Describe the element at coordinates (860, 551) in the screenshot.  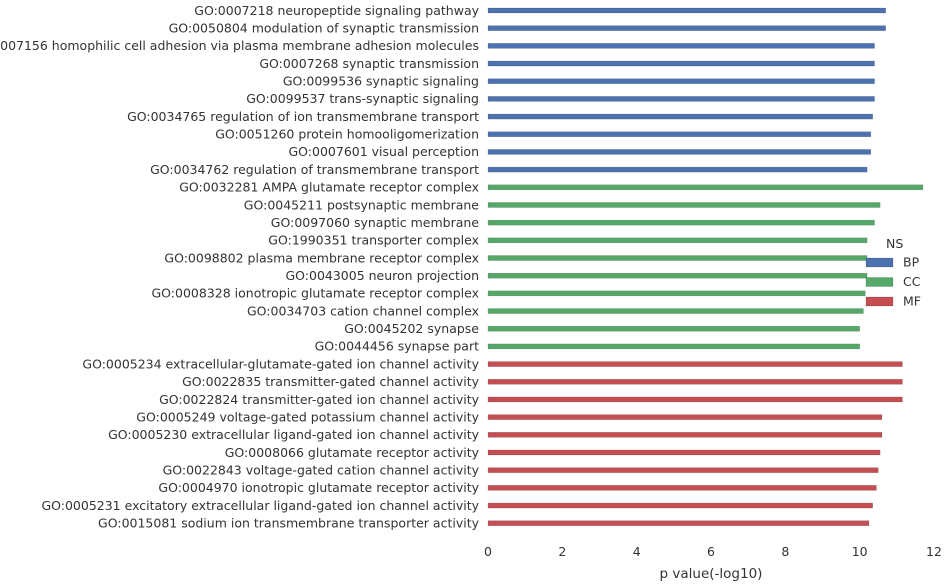
I see `x-tick-label: 10` at that location.